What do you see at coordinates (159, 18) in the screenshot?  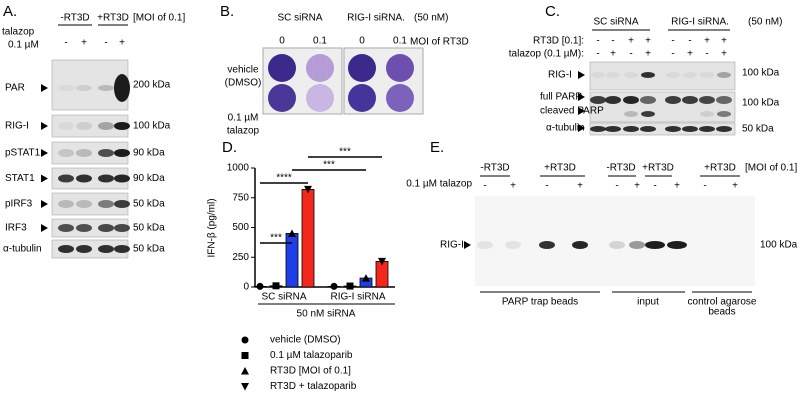 I see `col-header: [MOI of 0.1]` at bounding box center [159, 18].